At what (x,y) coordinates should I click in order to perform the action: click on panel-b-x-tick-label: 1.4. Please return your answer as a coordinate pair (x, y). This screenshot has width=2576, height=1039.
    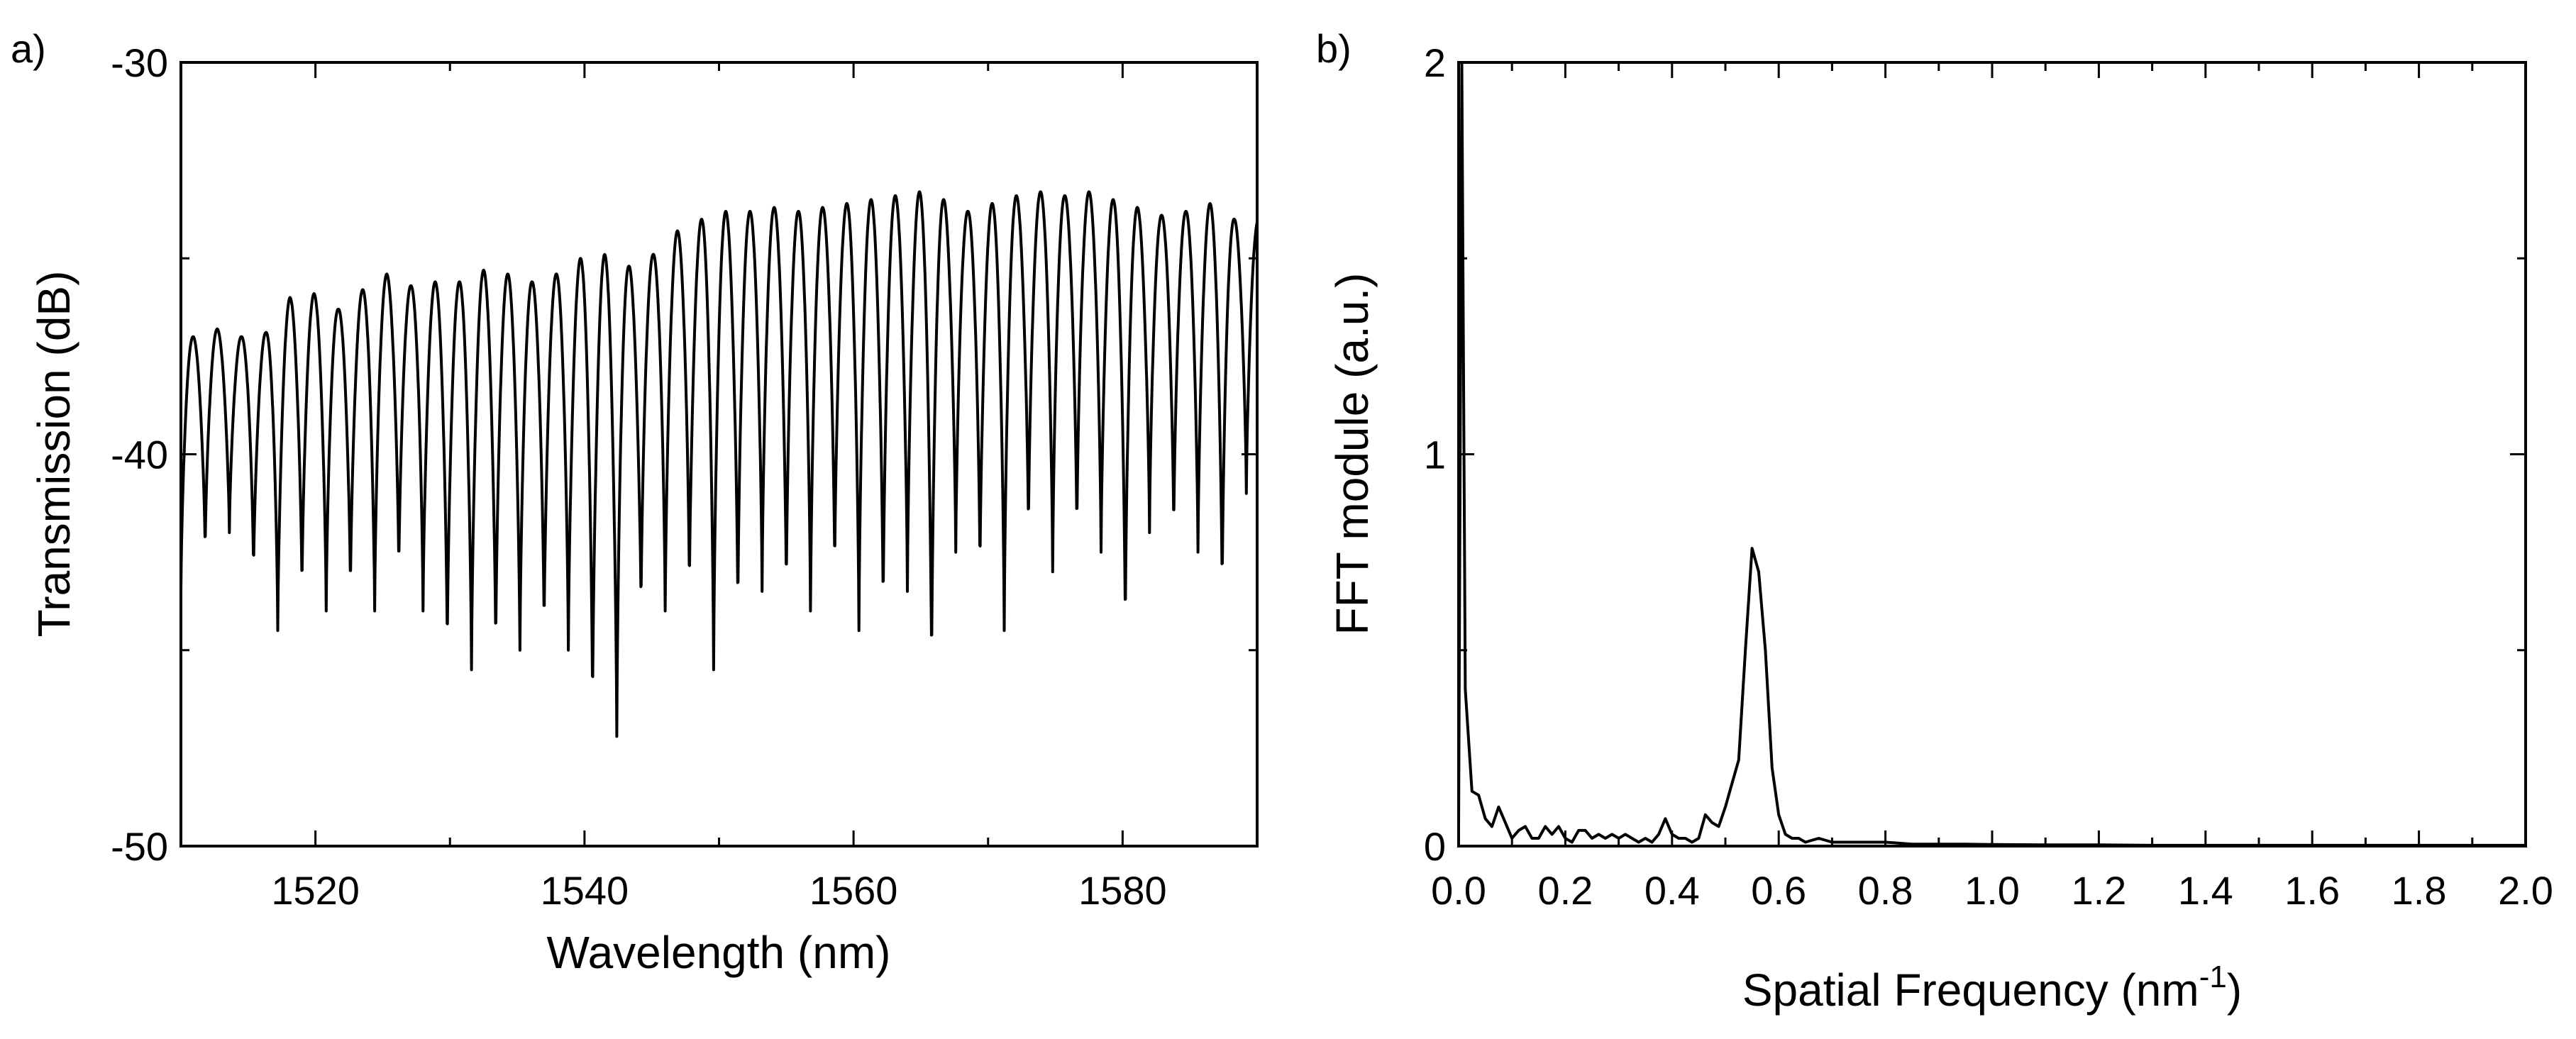
    Looking at the image, I should click on (2205, 890).